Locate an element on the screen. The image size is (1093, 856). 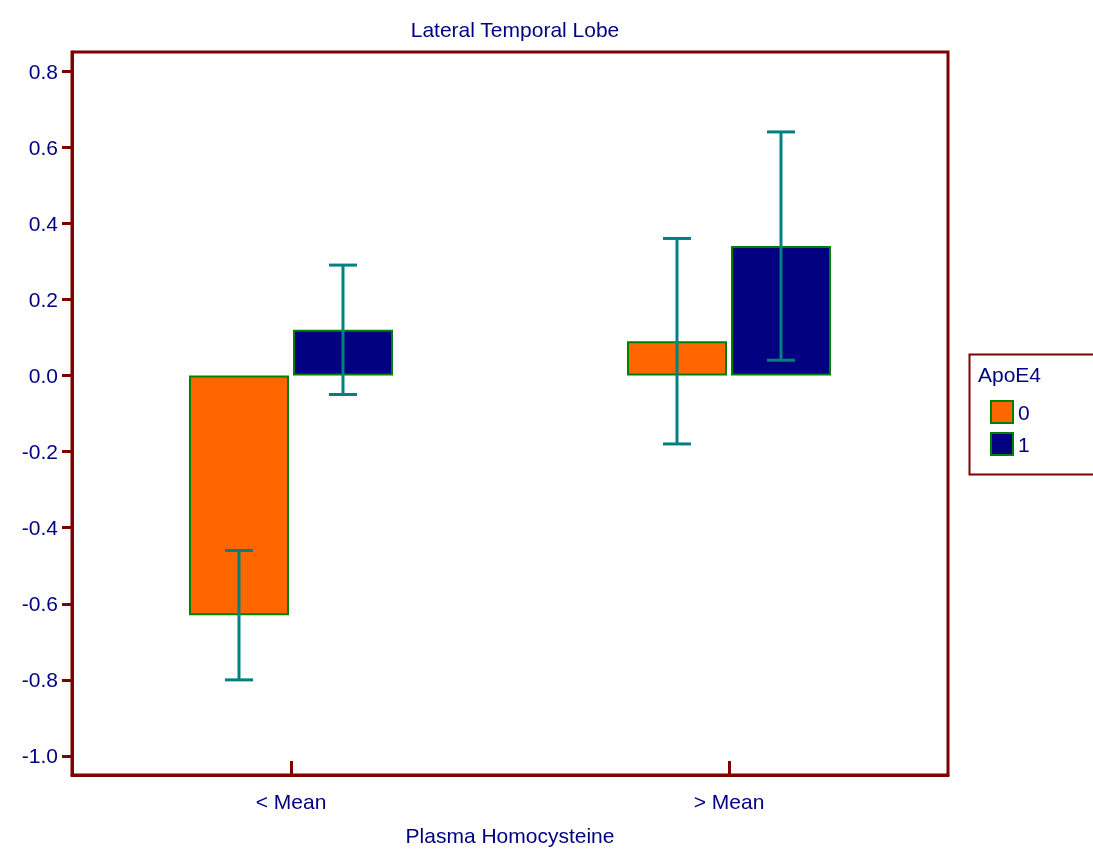
y-tick-label: 0.8 is located at coordinates (43, 71).